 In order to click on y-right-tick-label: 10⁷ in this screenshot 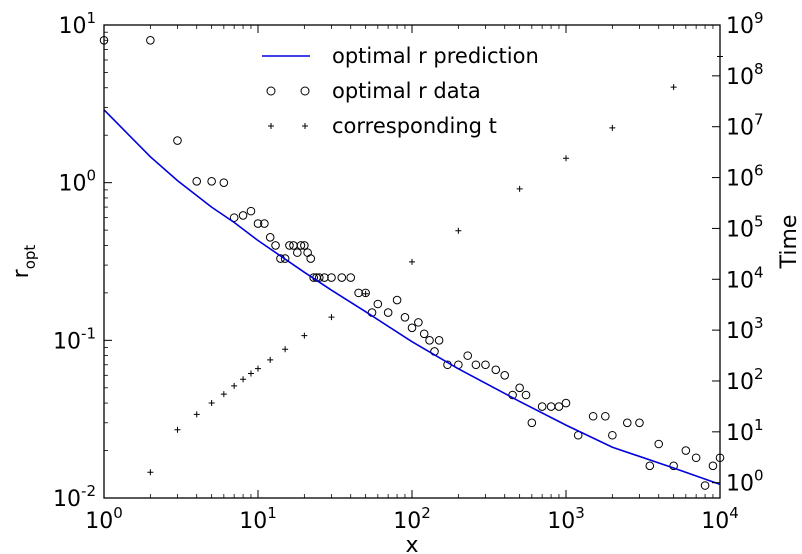, I will do `click(745, 126)`.